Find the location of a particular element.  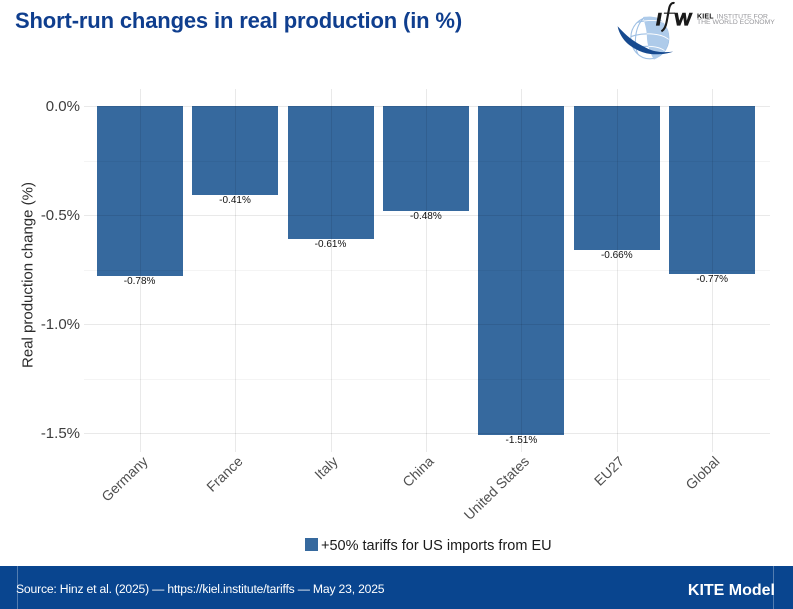

svg-text: KIEL is located at coordinates (705, 16).